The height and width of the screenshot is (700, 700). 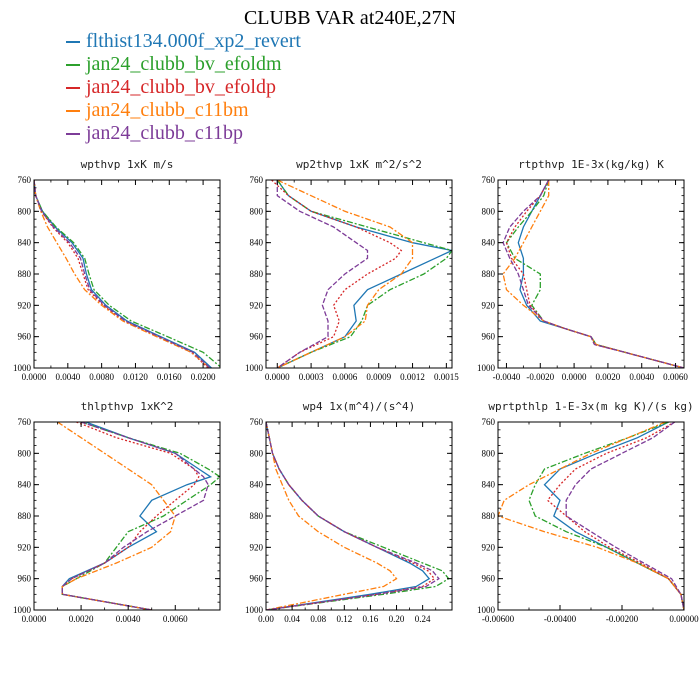 I want to click on panel-title: rtpthvp 1E-3x(kg/kg) K, so click(x=591, y=164).